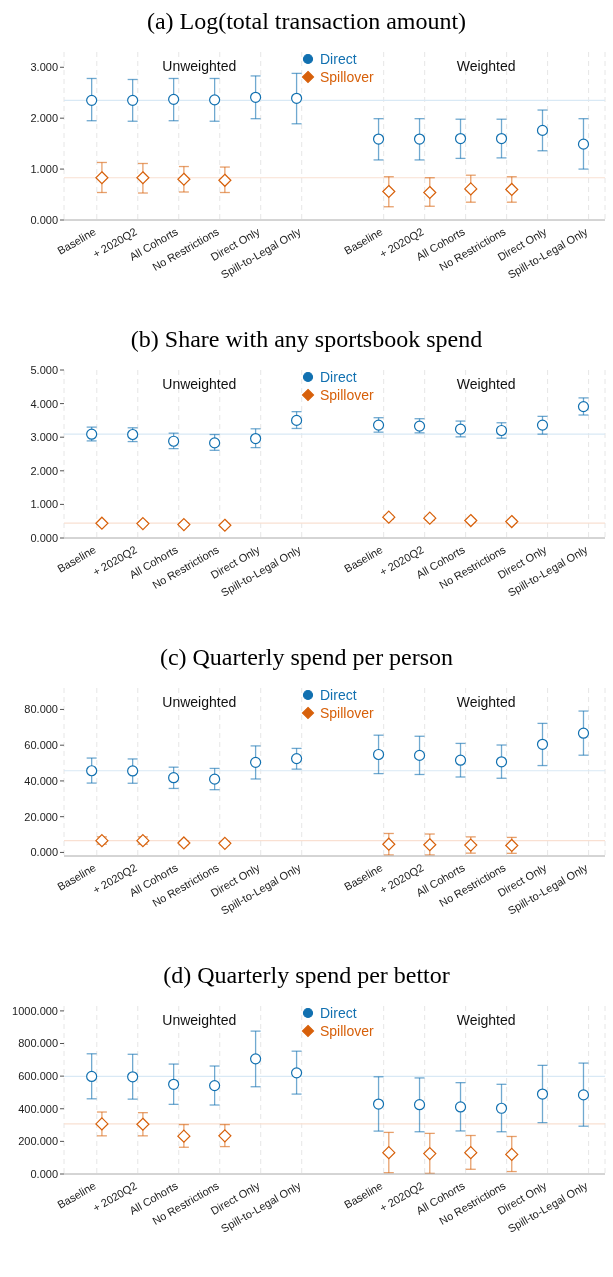  What do you see at coordinates (44, 369) in the screenshot?
I see `y-tick-label: 5.000` at bounding box center [44, 369].